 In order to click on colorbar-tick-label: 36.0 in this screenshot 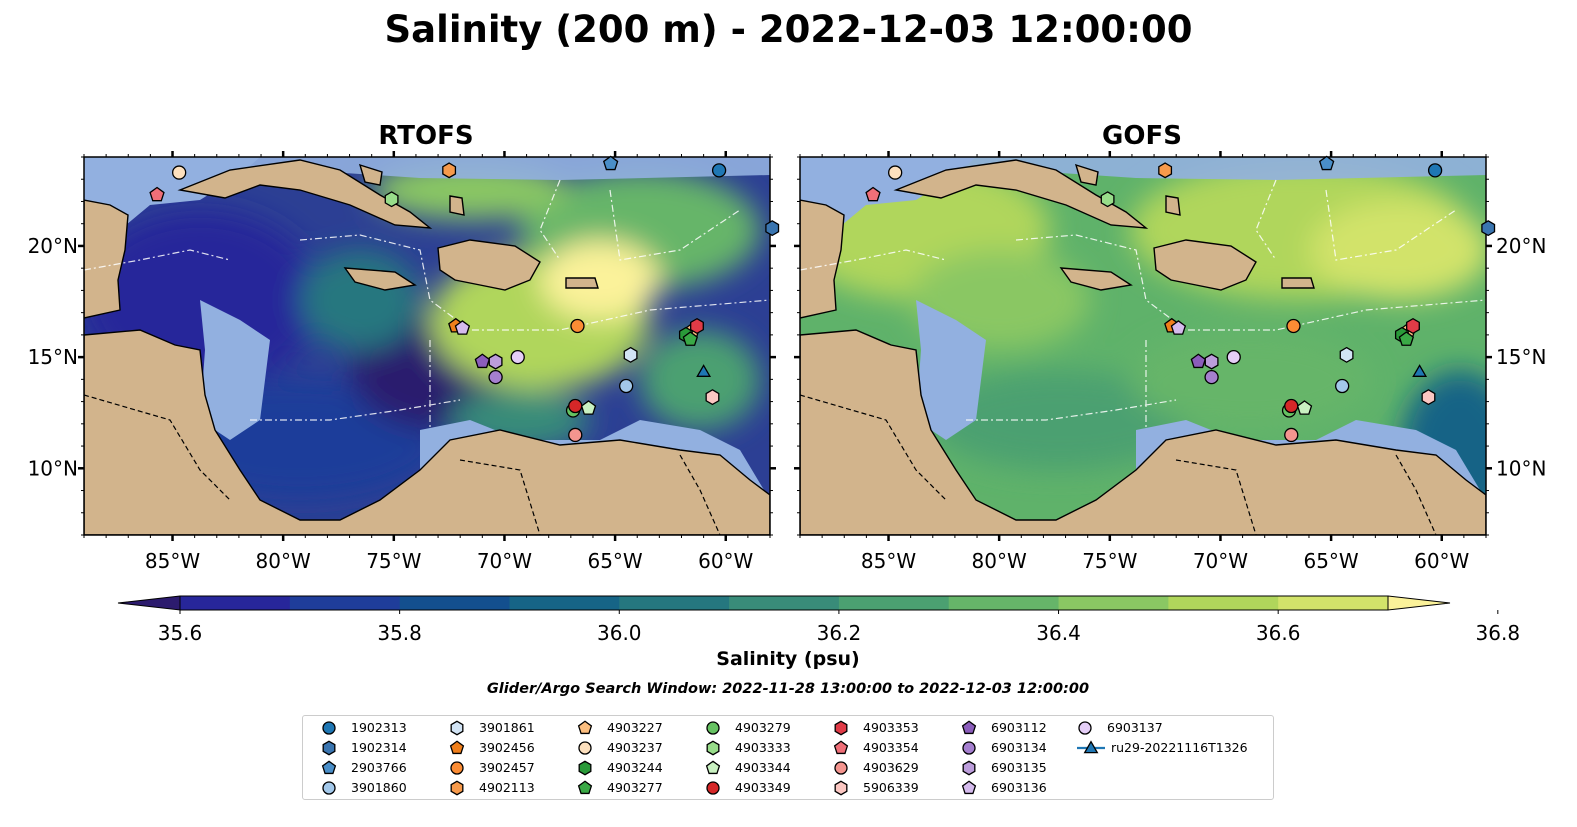, I will do `click(619, 633)`.